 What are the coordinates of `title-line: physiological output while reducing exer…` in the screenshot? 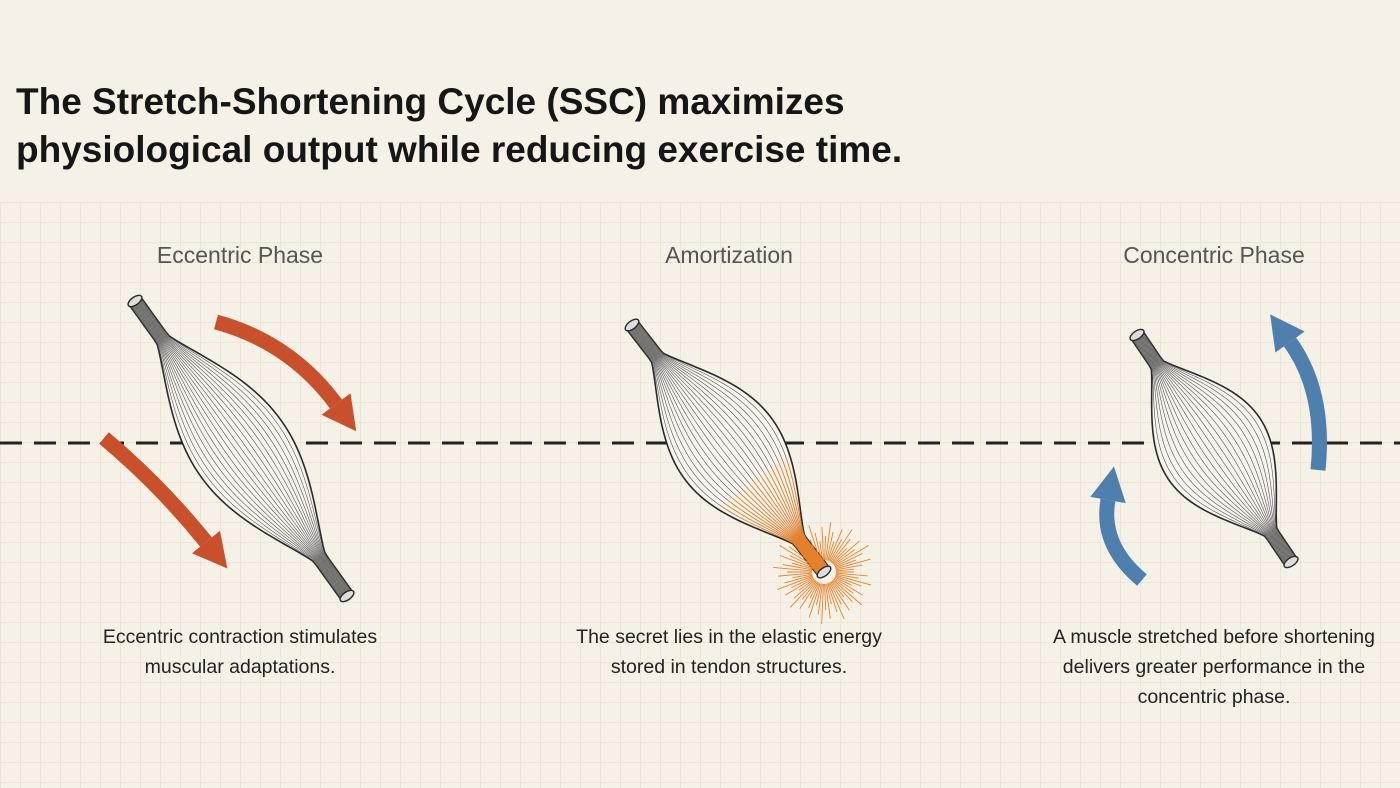 It's located at (459, 149).